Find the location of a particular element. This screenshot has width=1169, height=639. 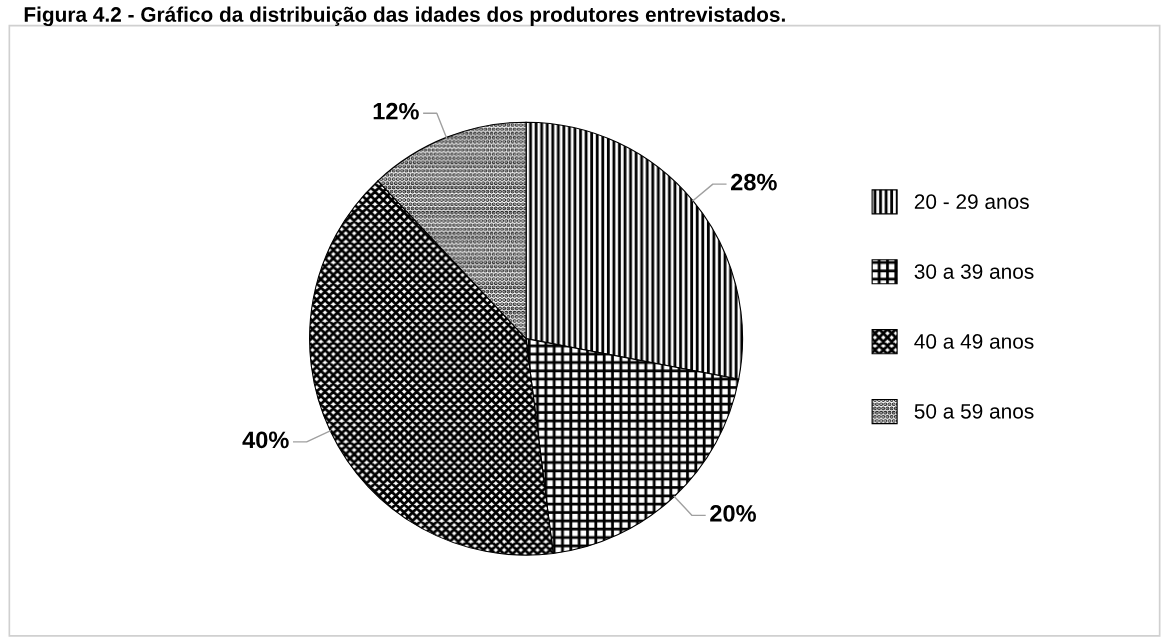

legend-label: 20 - 29 anos is located at coordinates (971, 202).